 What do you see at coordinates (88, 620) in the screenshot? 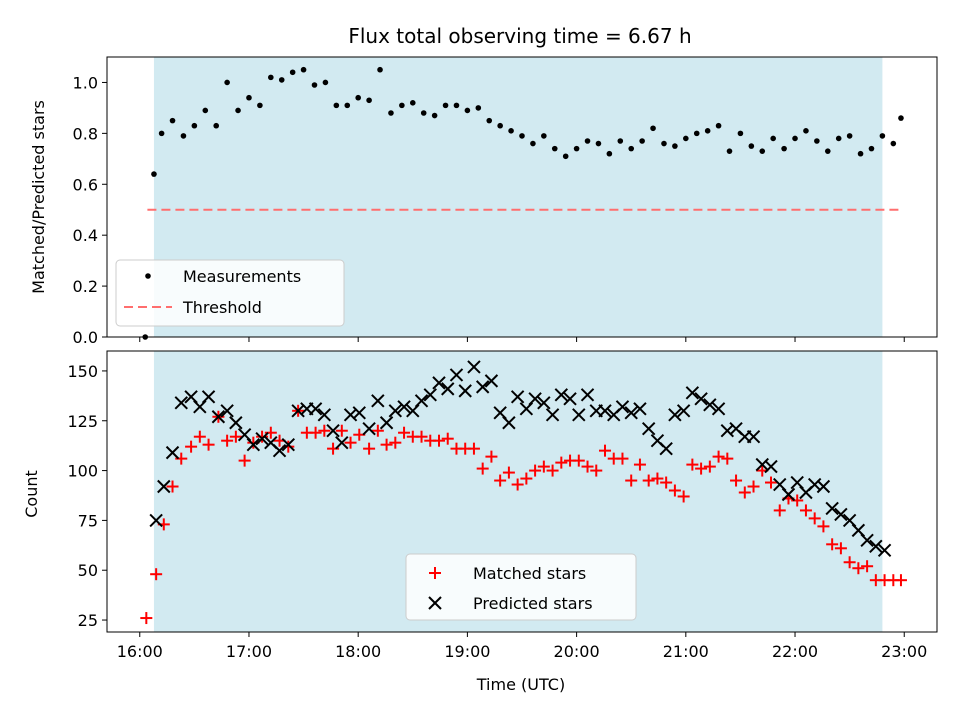
I see `bottom-y-tick-label: 25` at bounding box center [88, 620].